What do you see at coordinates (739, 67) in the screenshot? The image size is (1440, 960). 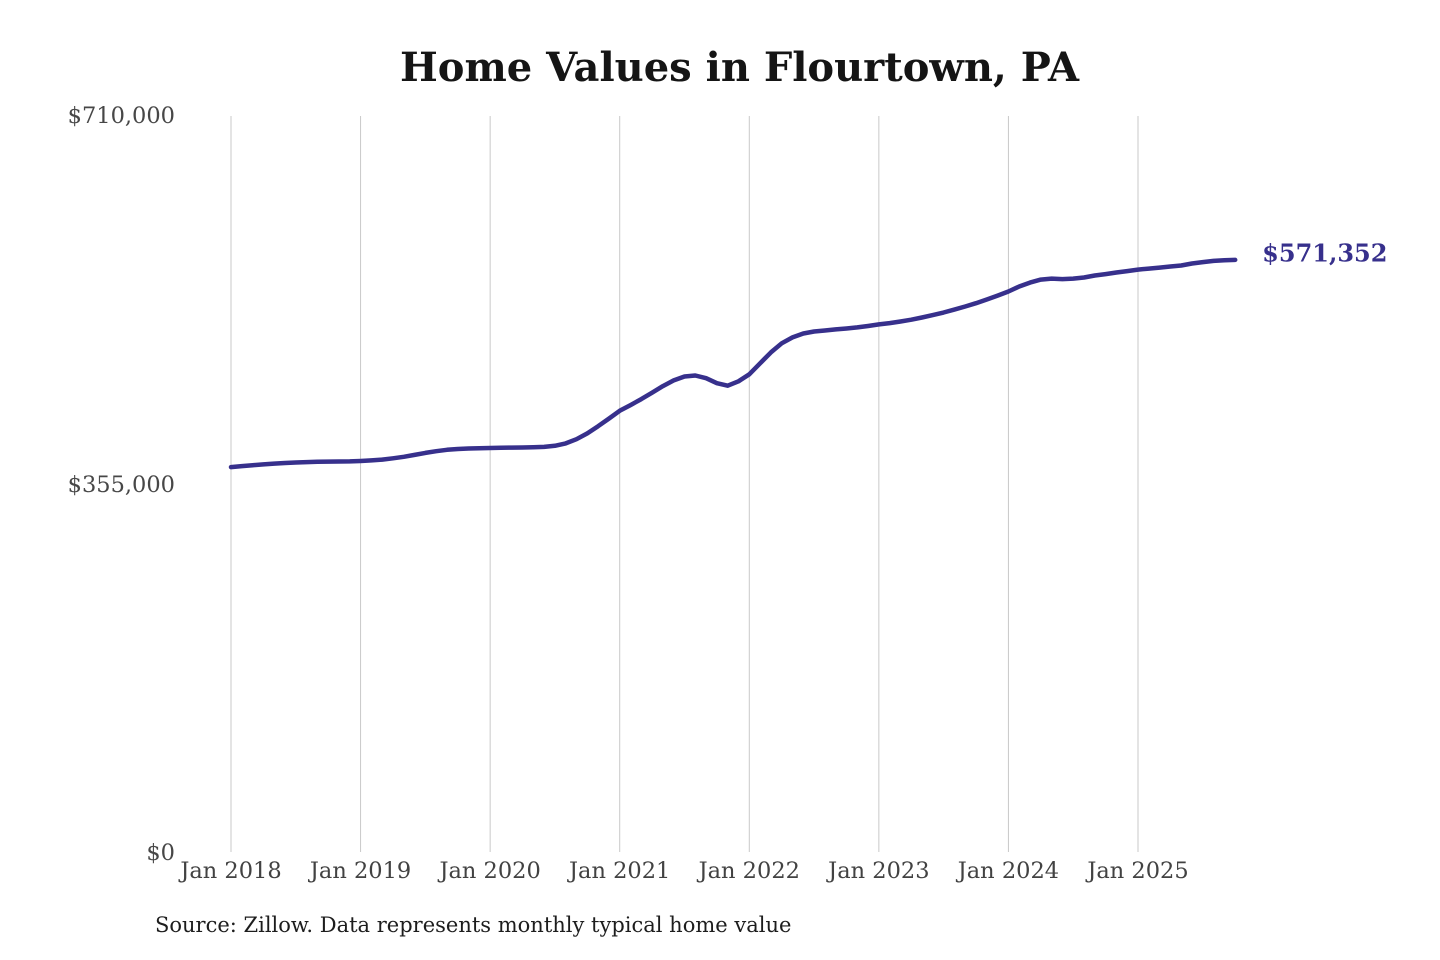 I see `chart-title: Home Values in Flourtown, PA` at bounding box center [739, 67].